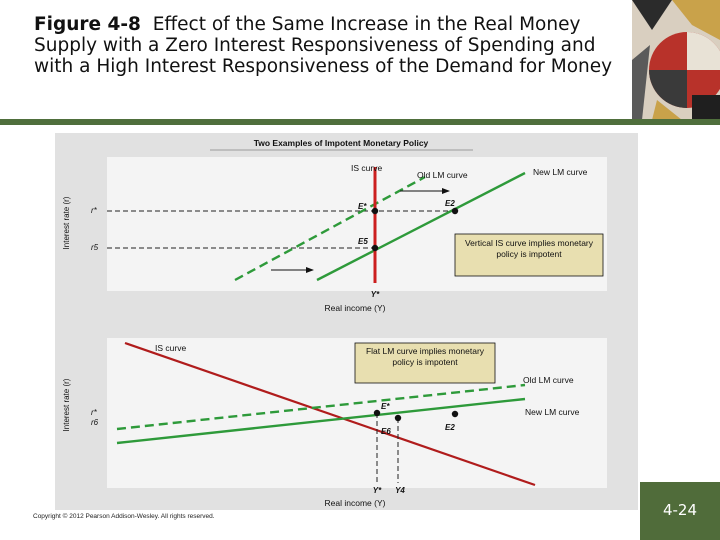 The height and width of the screenshot is (540, 720). Describe the element at coordinates (170, 348) in the screenshot. I see `bottom-is-curve-label: IS curve` at that location.